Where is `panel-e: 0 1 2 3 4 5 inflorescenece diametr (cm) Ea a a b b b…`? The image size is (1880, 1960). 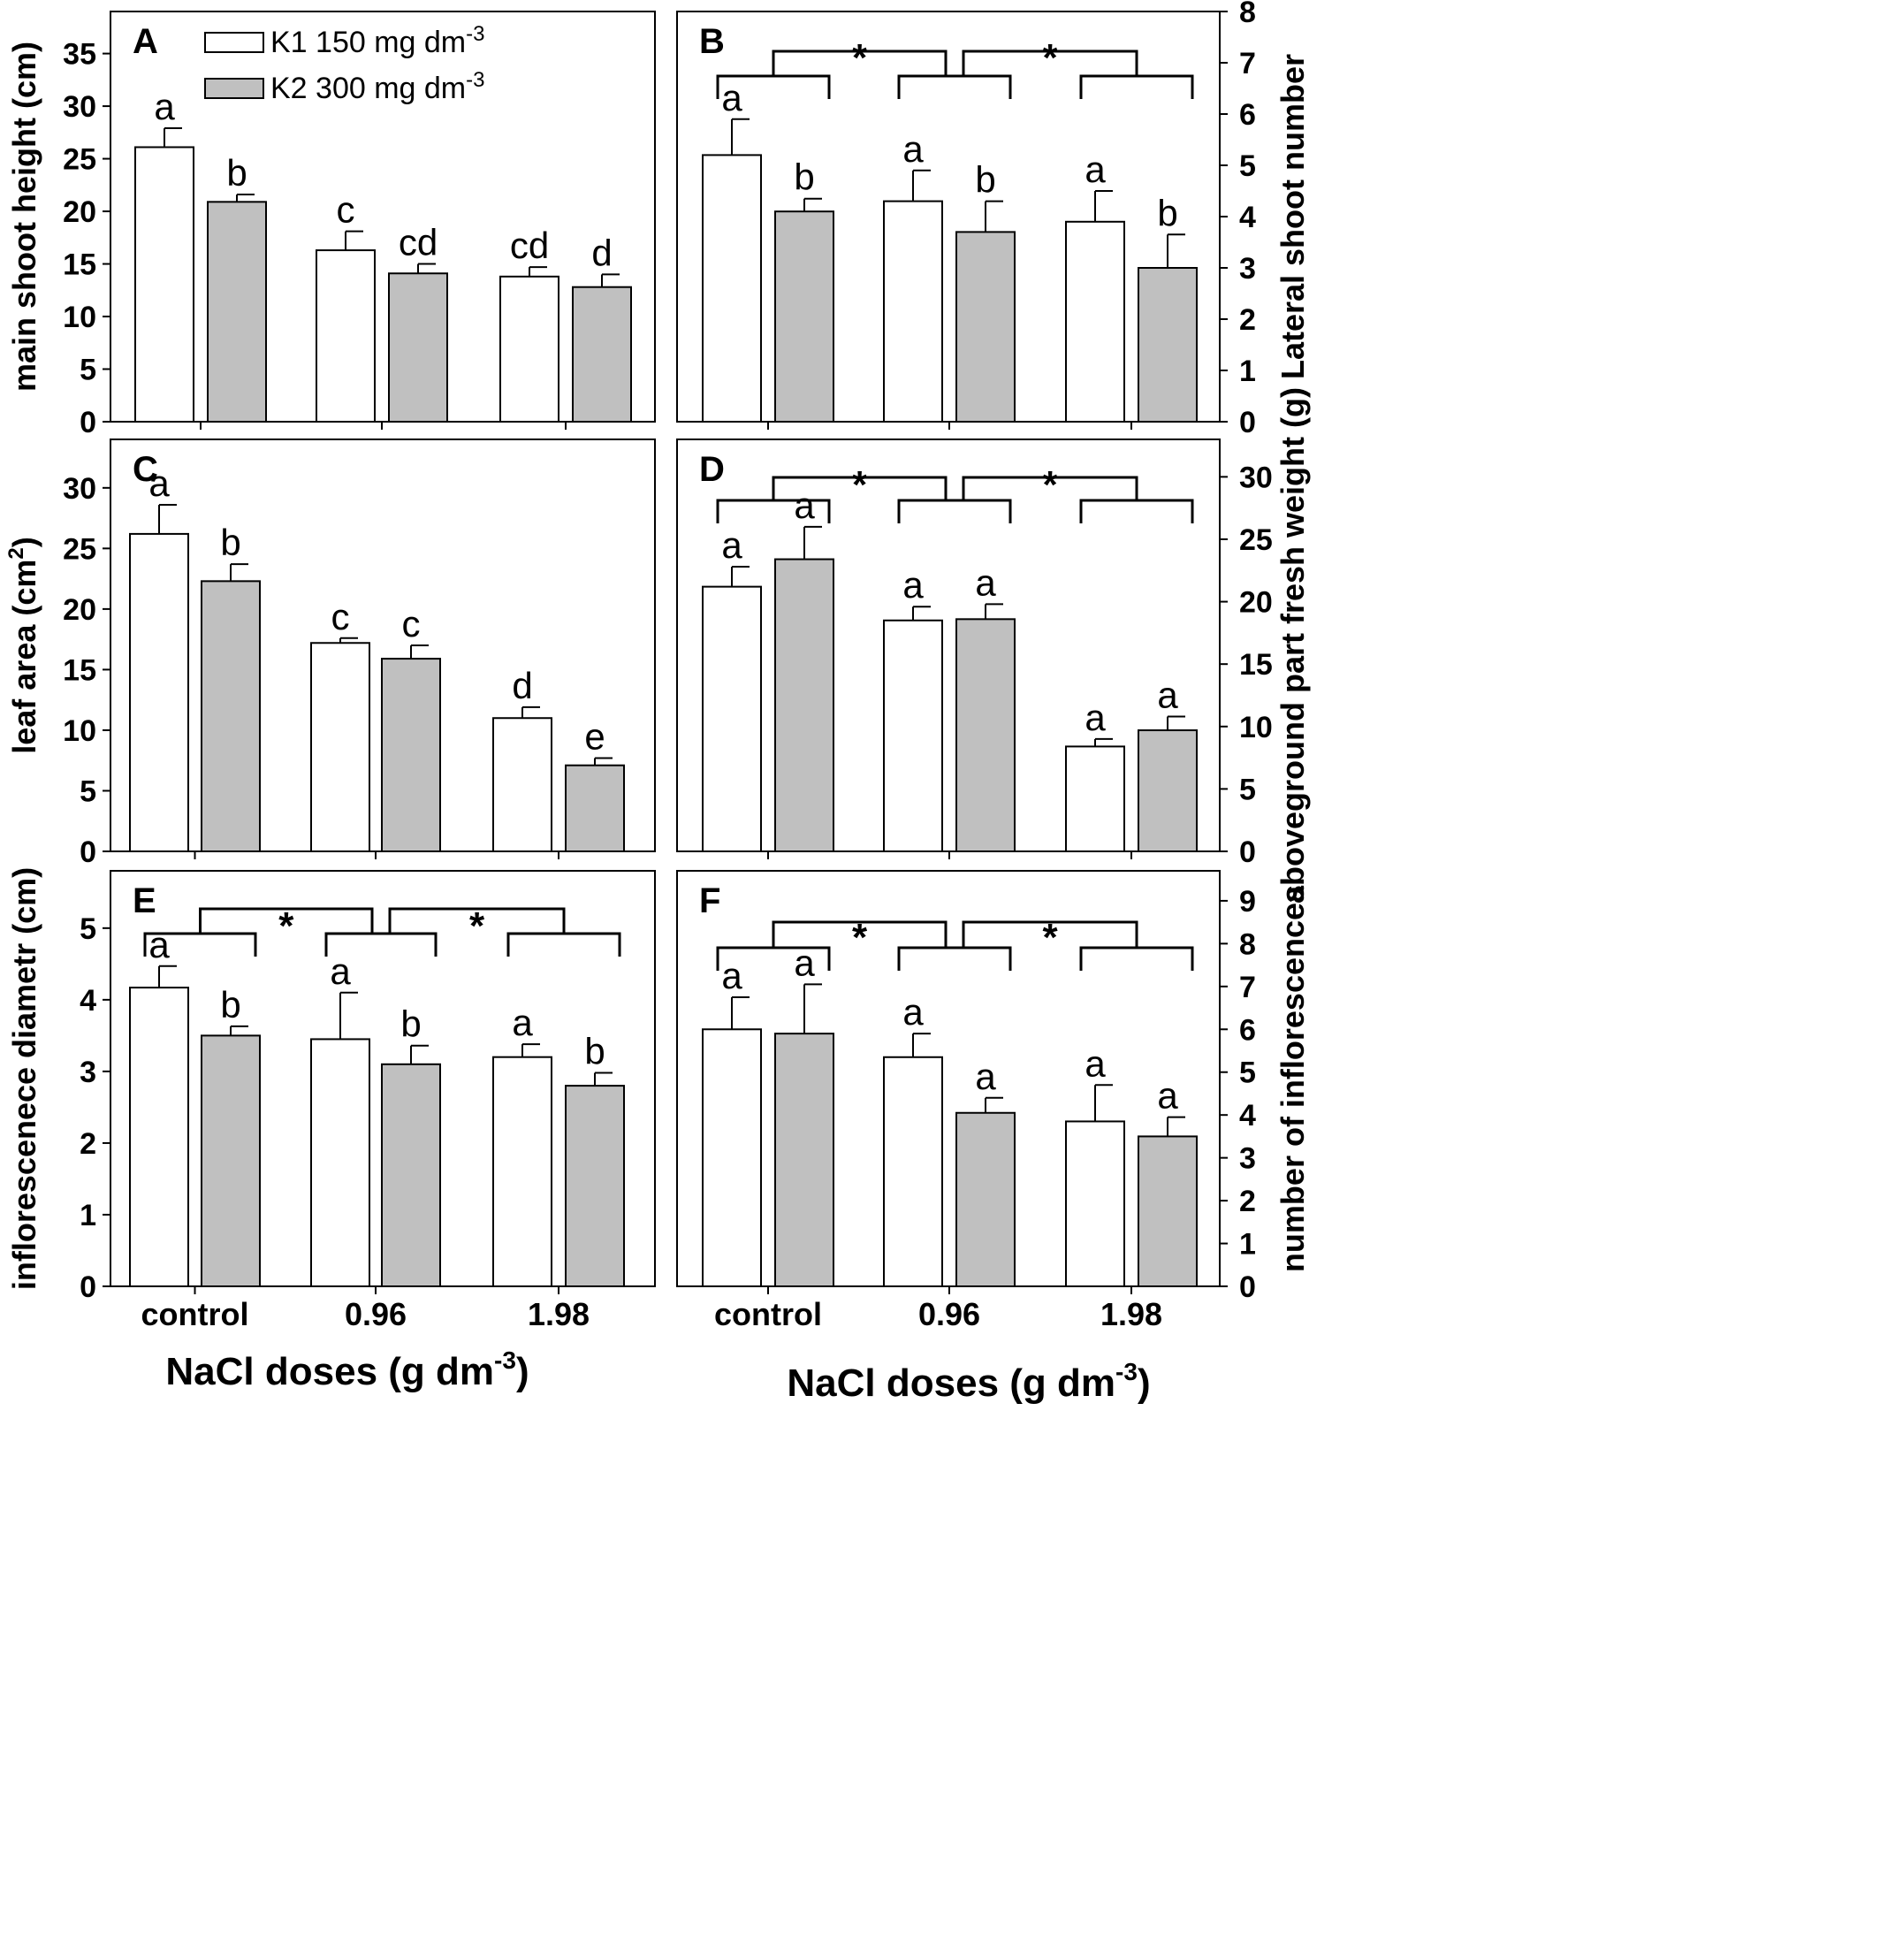 panel-e: 0 1 2 3 4 5 inflorescenece diametr (cm) Ea a a b b b… is located at coordinates (331, 1086).